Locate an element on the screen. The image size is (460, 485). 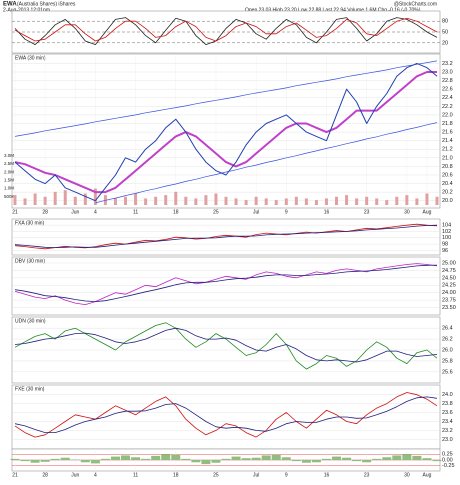
x-tick-label: 28 is located at coordinates (45, 475).